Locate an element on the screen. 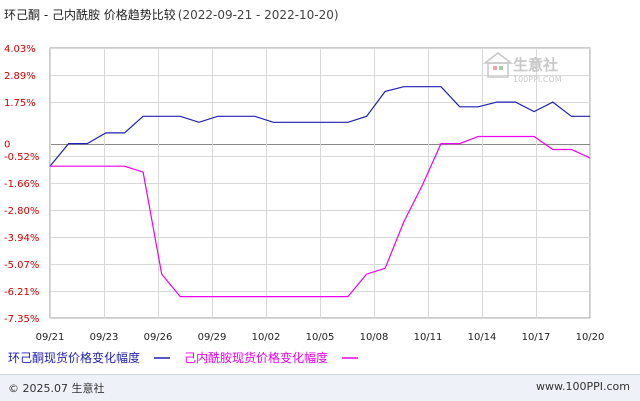  y-tick-label: 4.03% is located at coordinates (20, 49).